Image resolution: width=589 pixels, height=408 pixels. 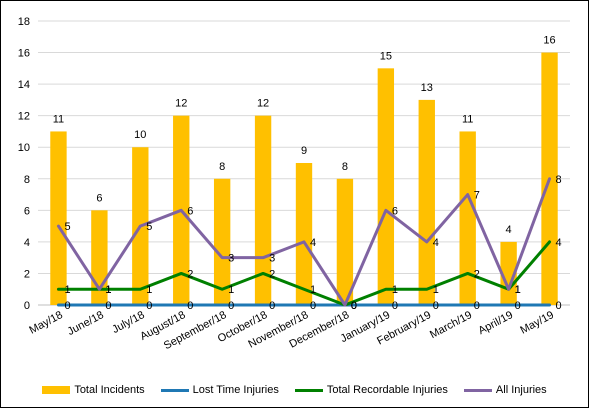 I want to click on y-tick-label: 8, so click(x=27, y=180).